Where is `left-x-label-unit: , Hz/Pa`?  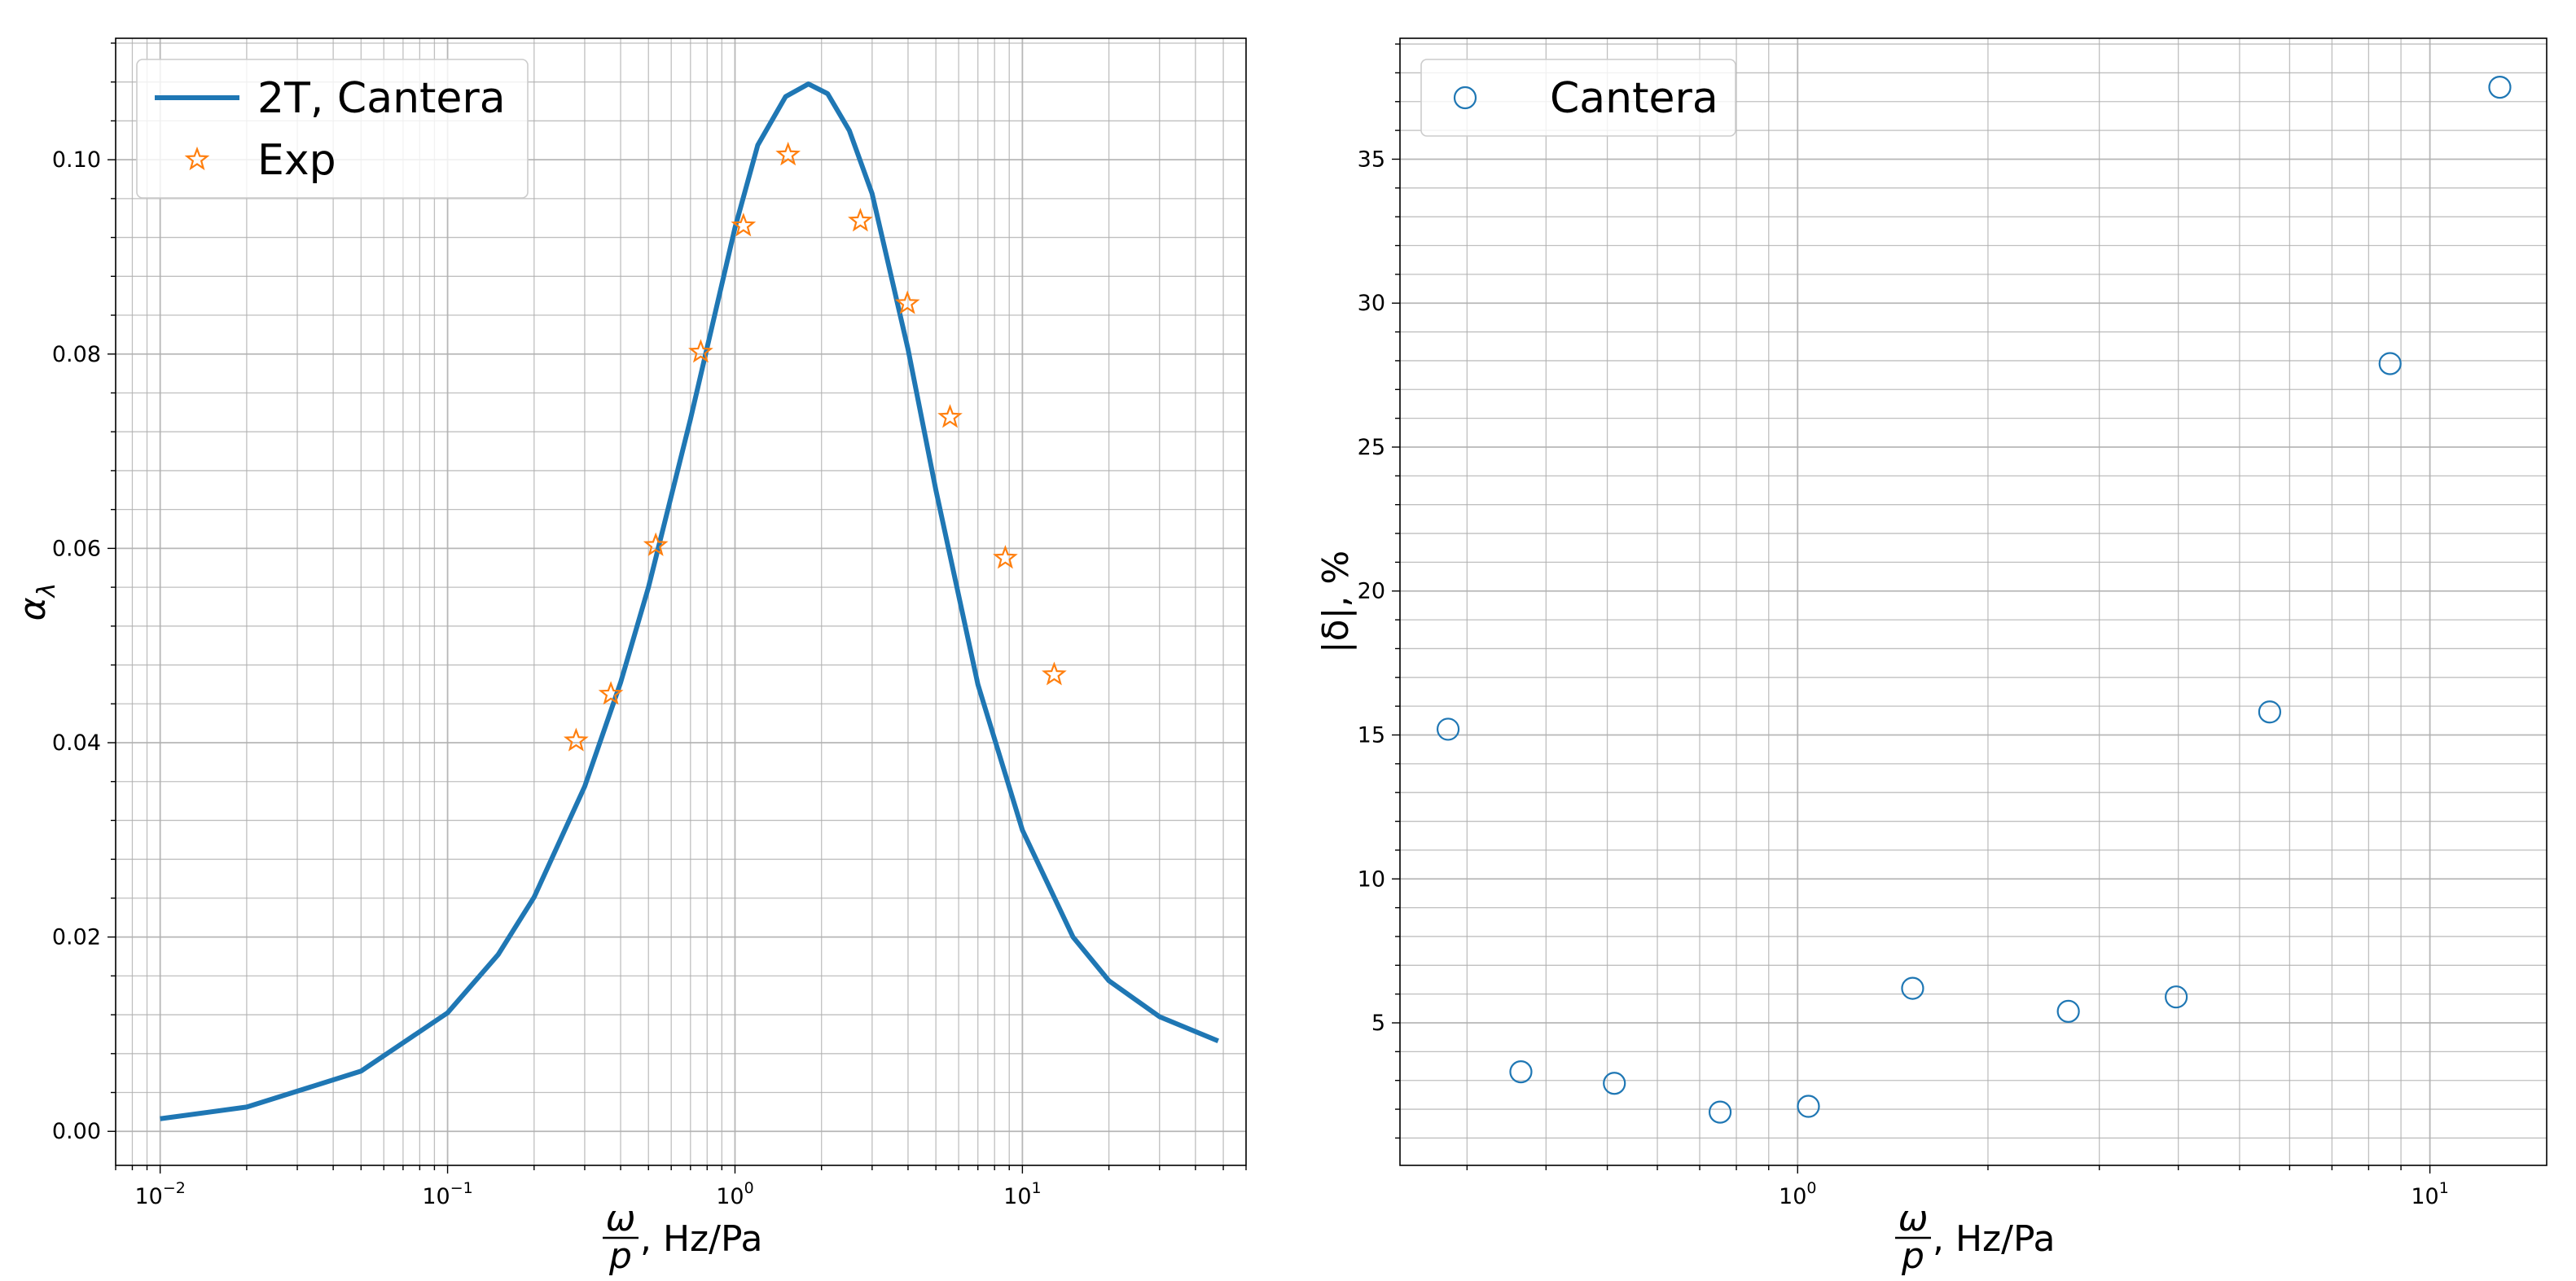
left-x-label-unit: , Hz/Pa is located at coordinates (701, 1239).